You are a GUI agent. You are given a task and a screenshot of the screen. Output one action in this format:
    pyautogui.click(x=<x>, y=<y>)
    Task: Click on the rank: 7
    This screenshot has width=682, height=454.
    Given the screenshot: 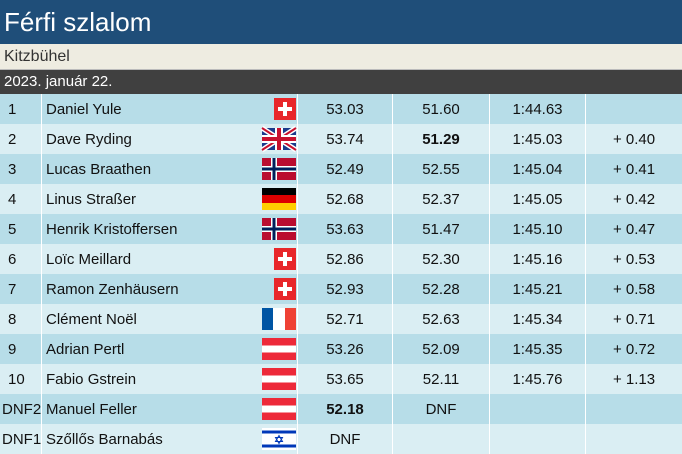 What is the action you would take?
    pyautogui.click(x=21, y=289)
    